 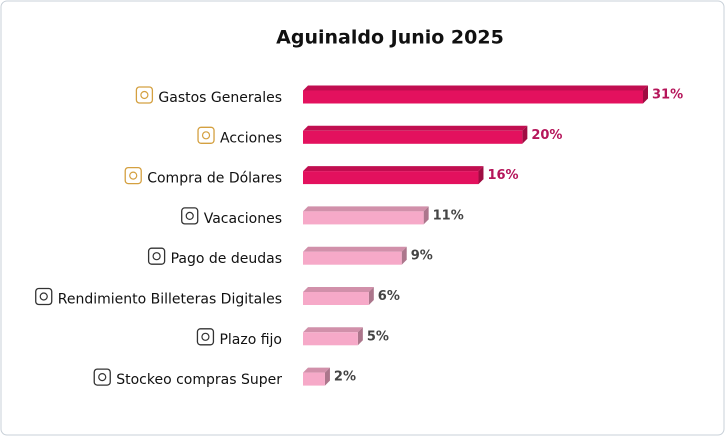 What do you see at coordinates (448, 215) in the screenshot?
I see `value-label: 11%` at bounding box center [448, 215].